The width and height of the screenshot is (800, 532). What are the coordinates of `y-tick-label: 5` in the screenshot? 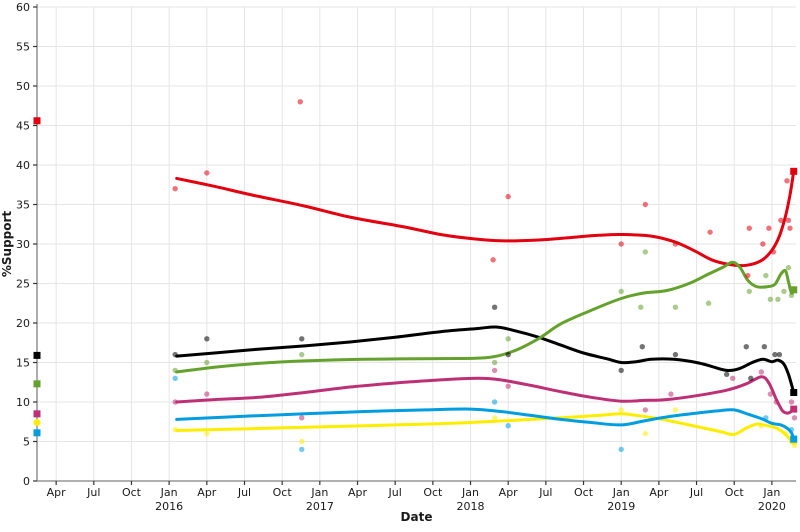 It's located at (26, 442).